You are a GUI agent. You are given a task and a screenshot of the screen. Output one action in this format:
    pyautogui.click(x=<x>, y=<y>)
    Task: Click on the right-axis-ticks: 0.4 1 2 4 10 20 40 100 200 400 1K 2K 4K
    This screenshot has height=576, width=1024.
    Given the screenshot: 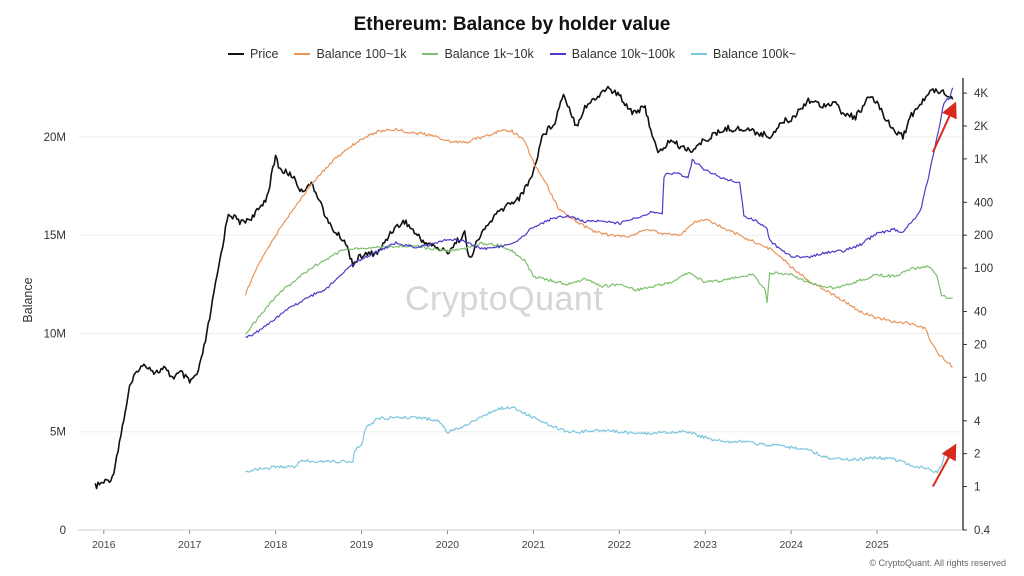 What is the action you would take?
    pyautogui.click(x=978, y=312)
    